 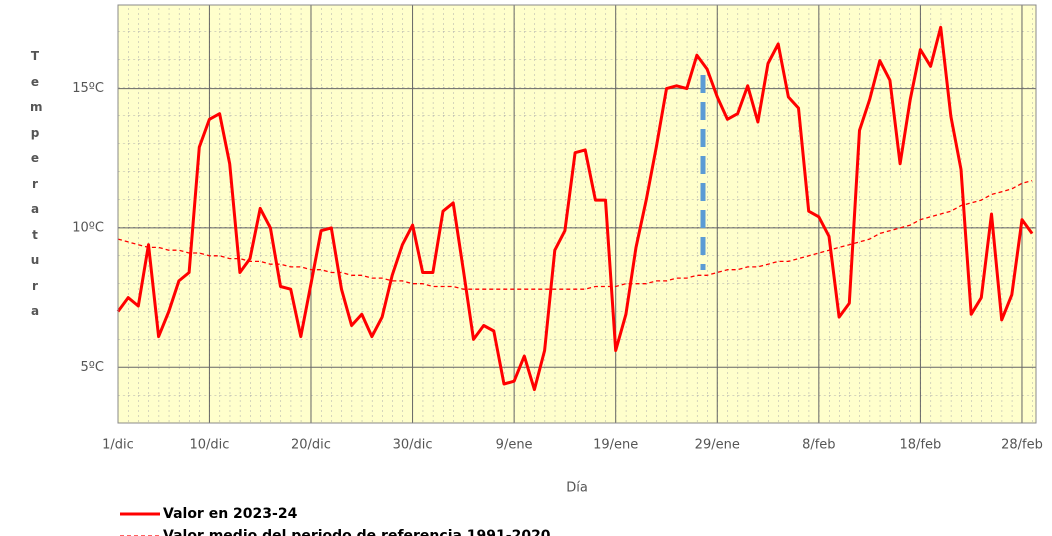 I want to click on x-tick-label: 1/dic, so click(x=118, y=445).